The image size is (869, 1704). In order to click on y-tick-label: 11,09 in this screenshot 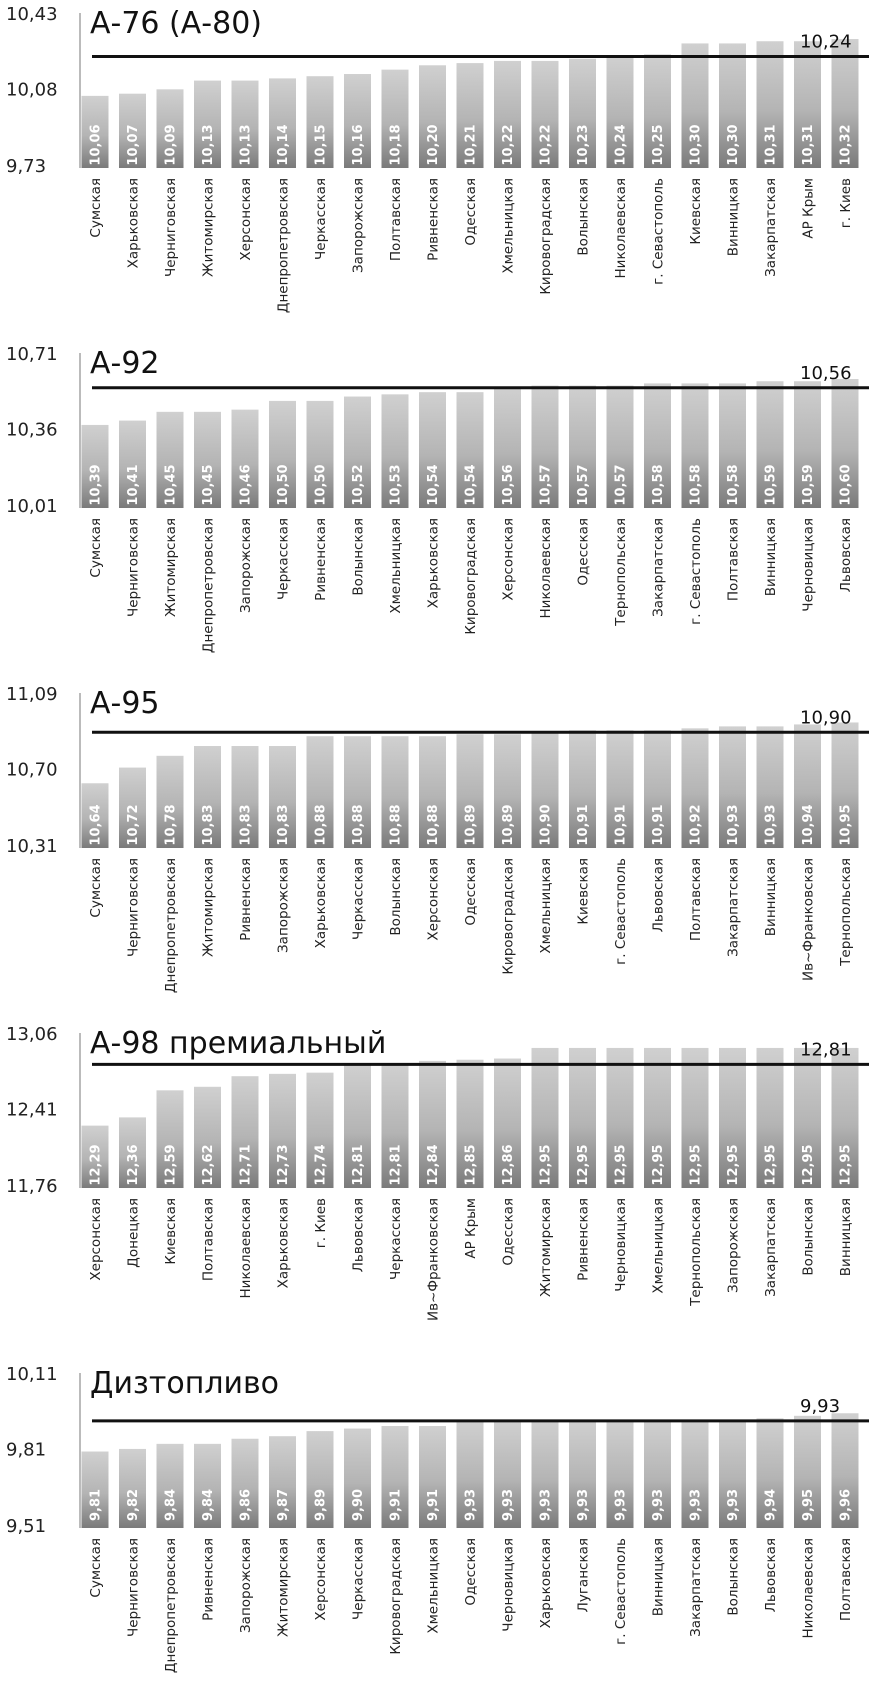, I will do `click(32, 694)`.